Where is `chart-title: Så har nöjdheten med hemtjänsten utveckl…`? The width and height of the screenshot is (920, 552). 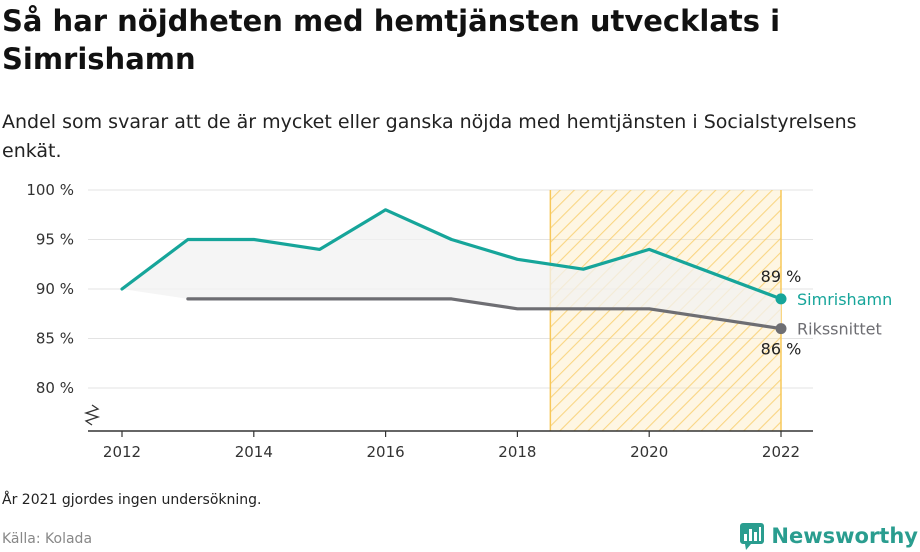 chart-title: Så har nöjdheten med hemtjänsten utveckl… is located at coordinates (391, 40).